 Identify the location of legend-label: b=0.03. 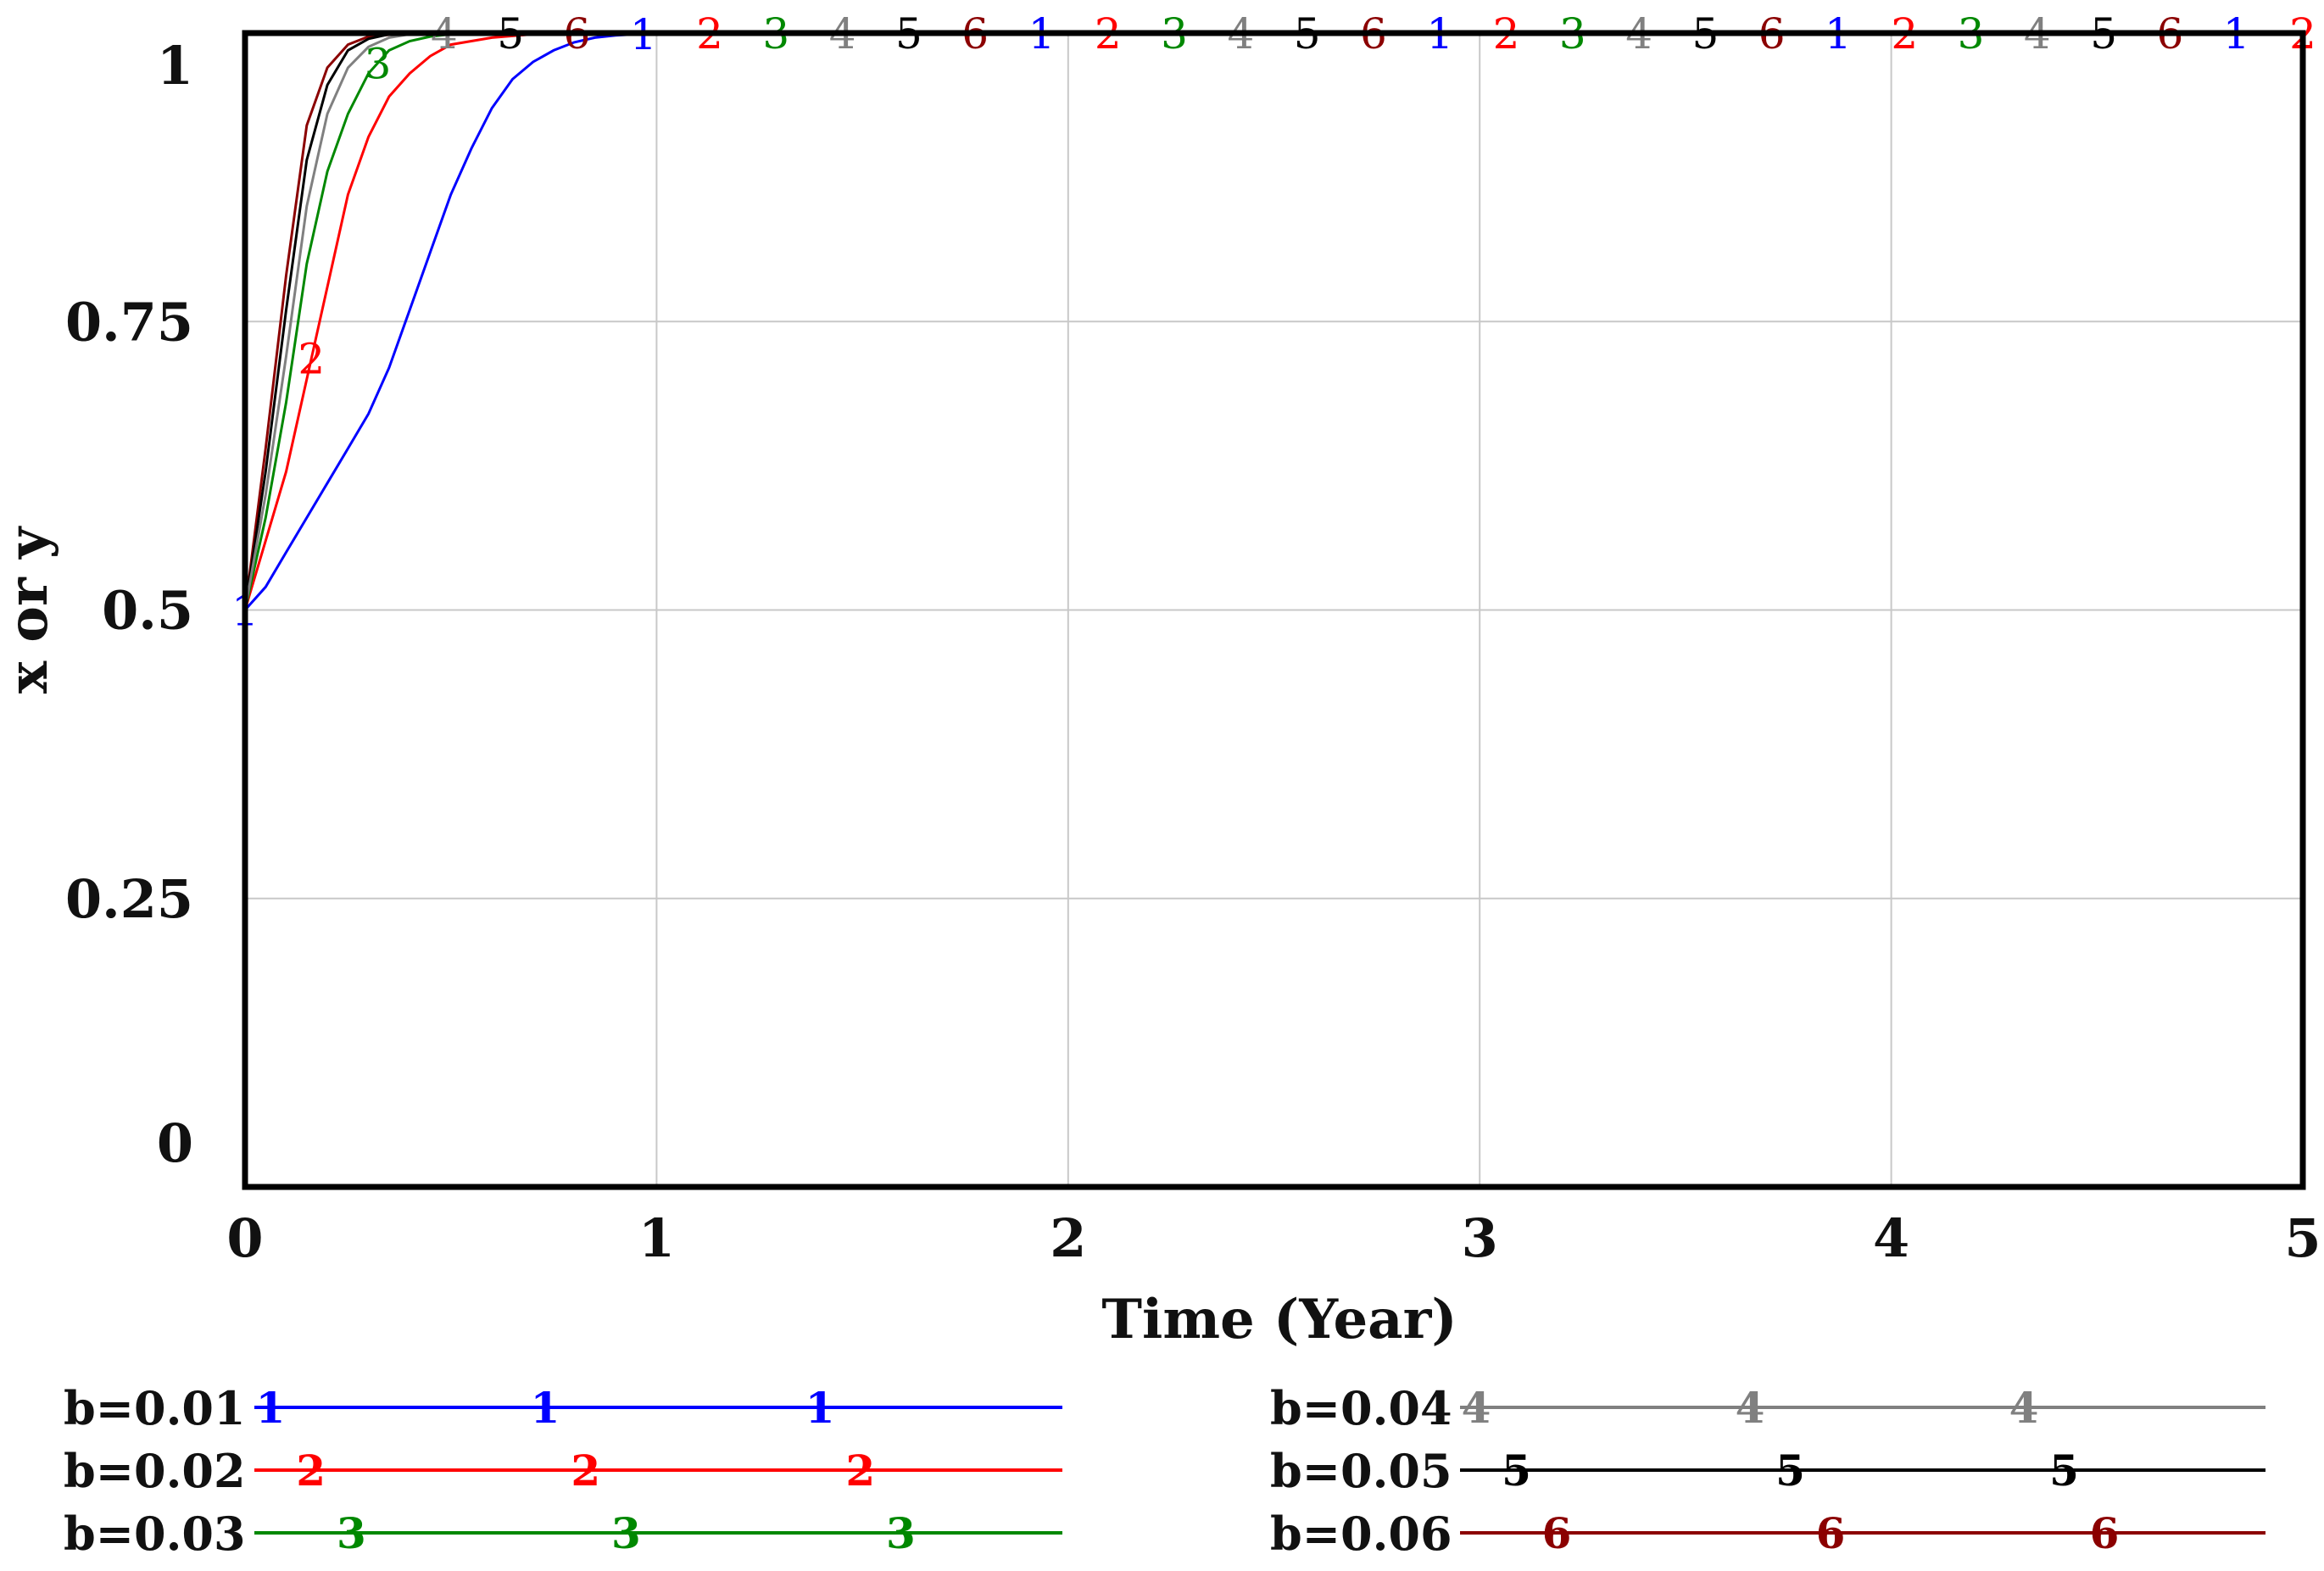
(155, 1534).